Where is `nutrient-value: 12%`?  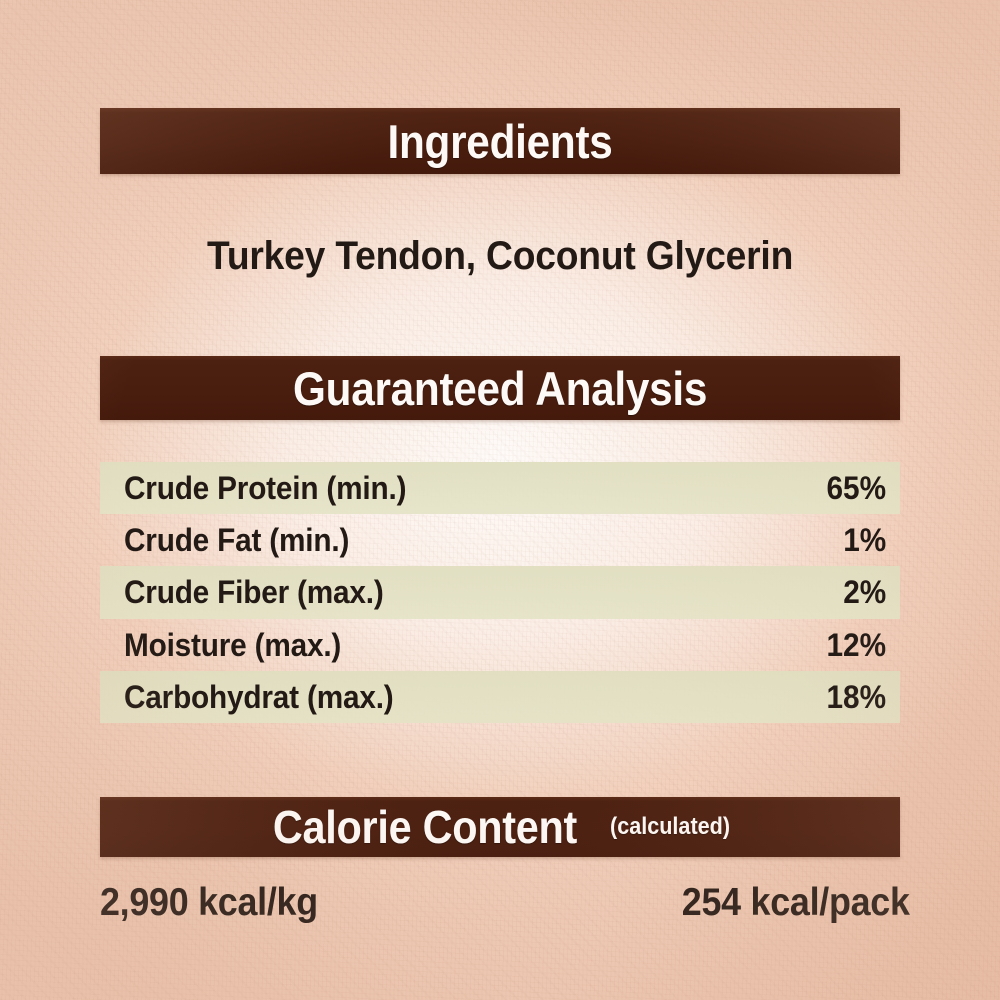
nutrient-value: 12% is located at coordinates (856, 645).